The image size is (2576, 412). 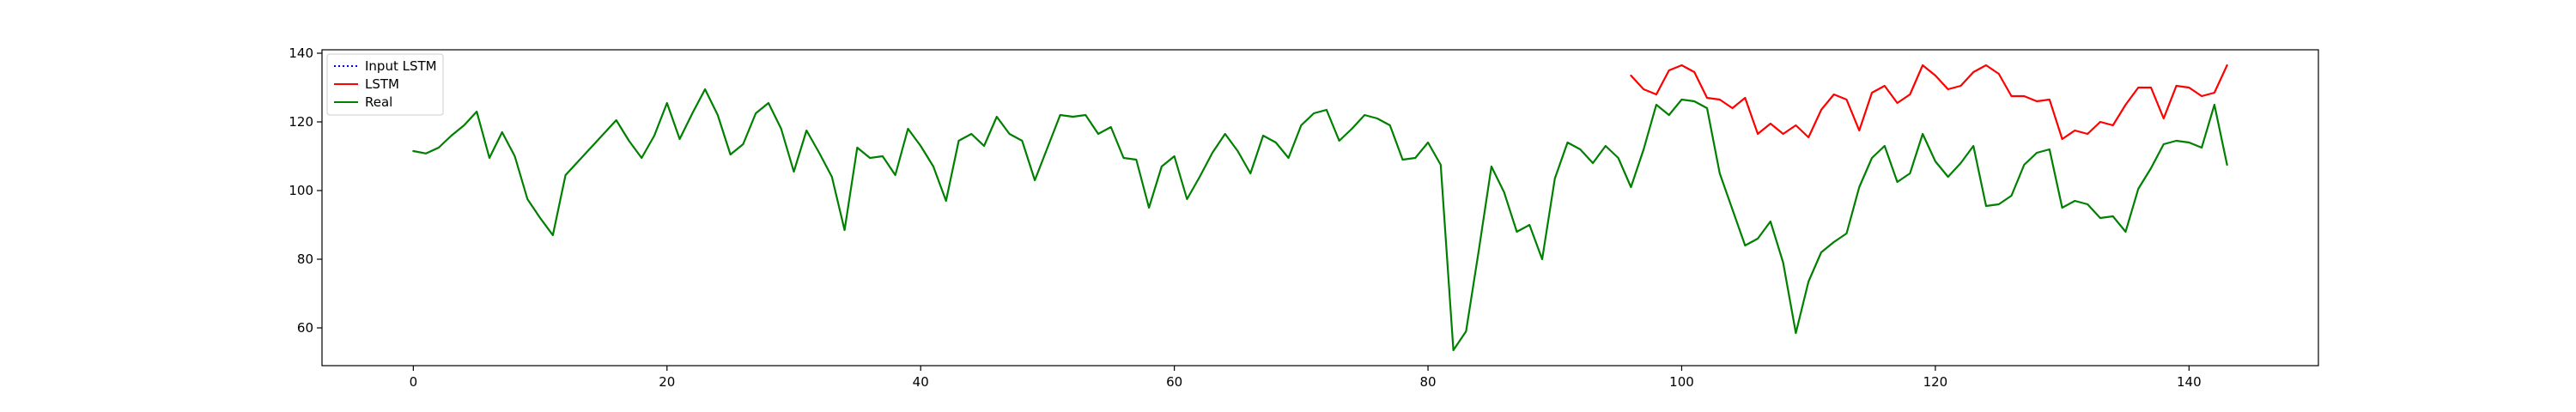 What do you see at coordinates (2189, 382) in the screenshot?
I see `x-tick-label: 140` at bounding box center [2189, 382].